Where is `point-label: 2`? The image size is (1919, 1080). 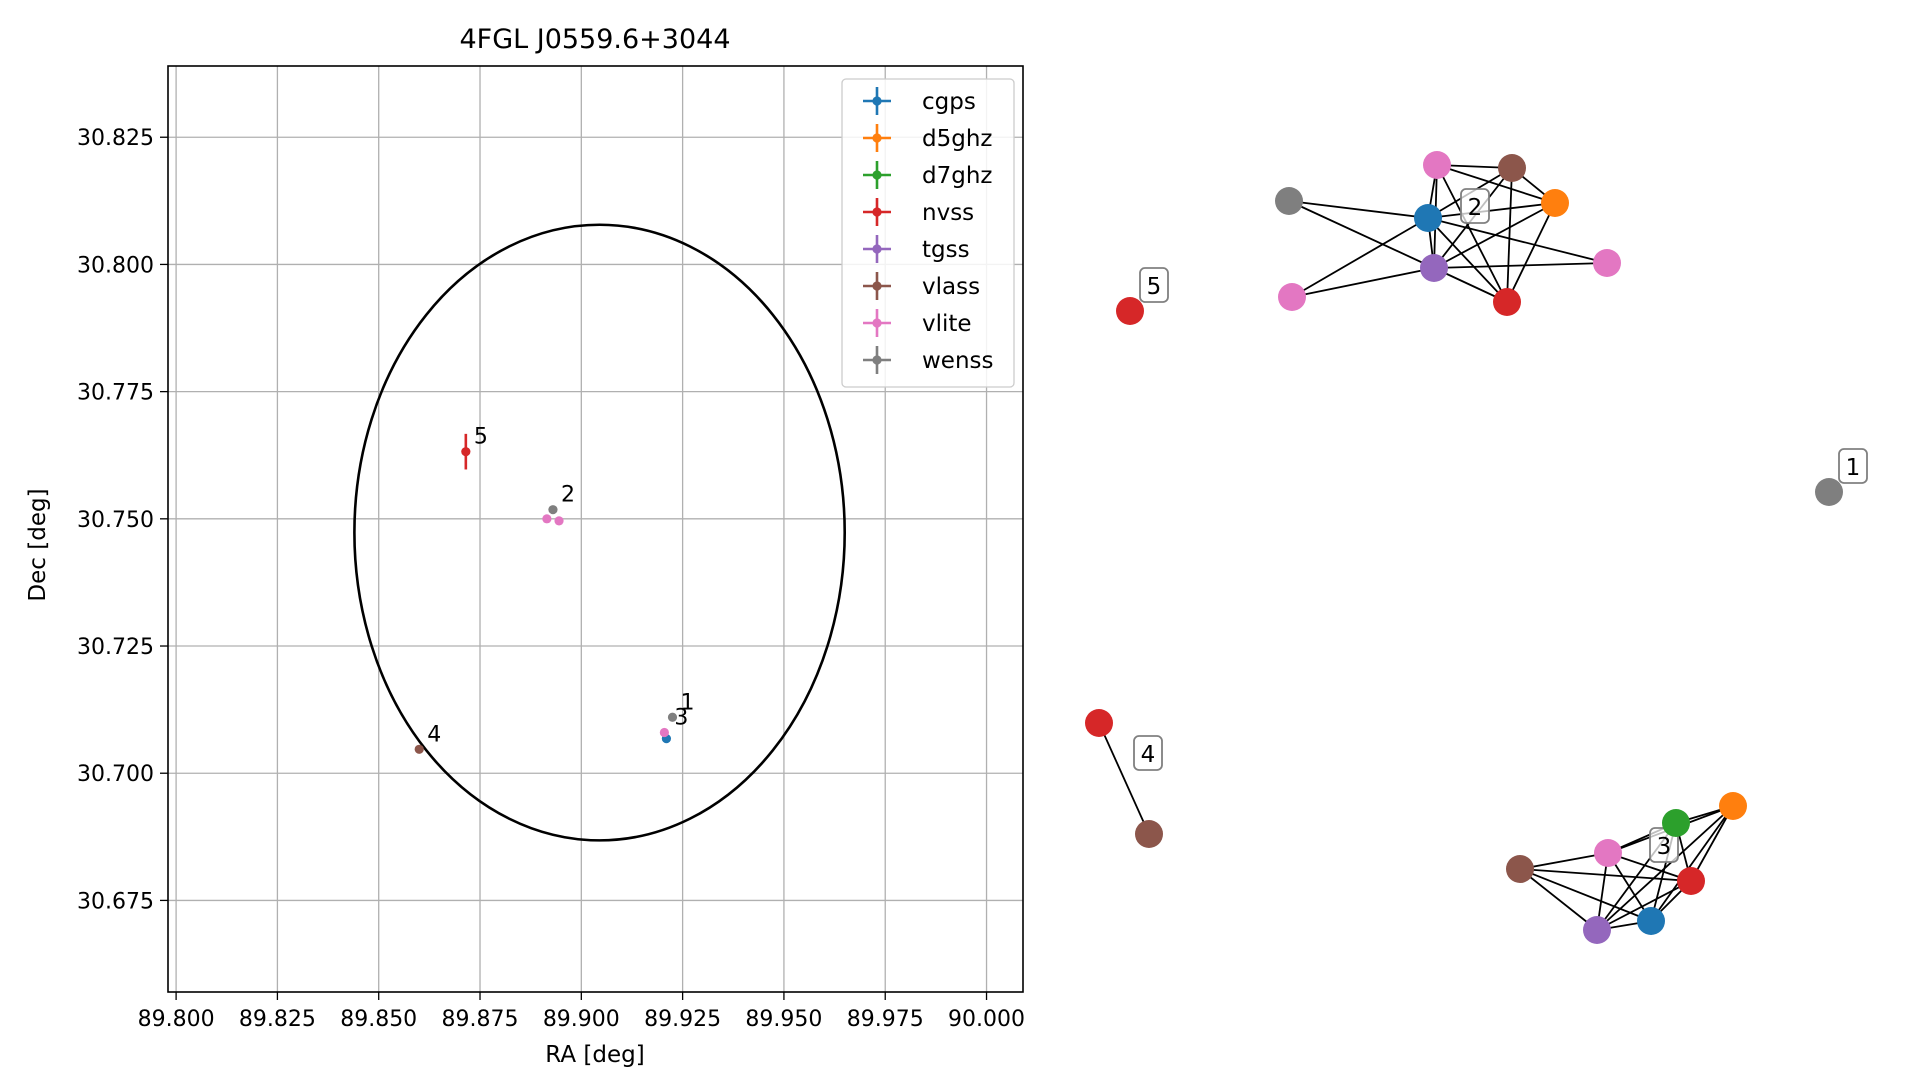 point-label: 2 is located at coordinates (568, 495).